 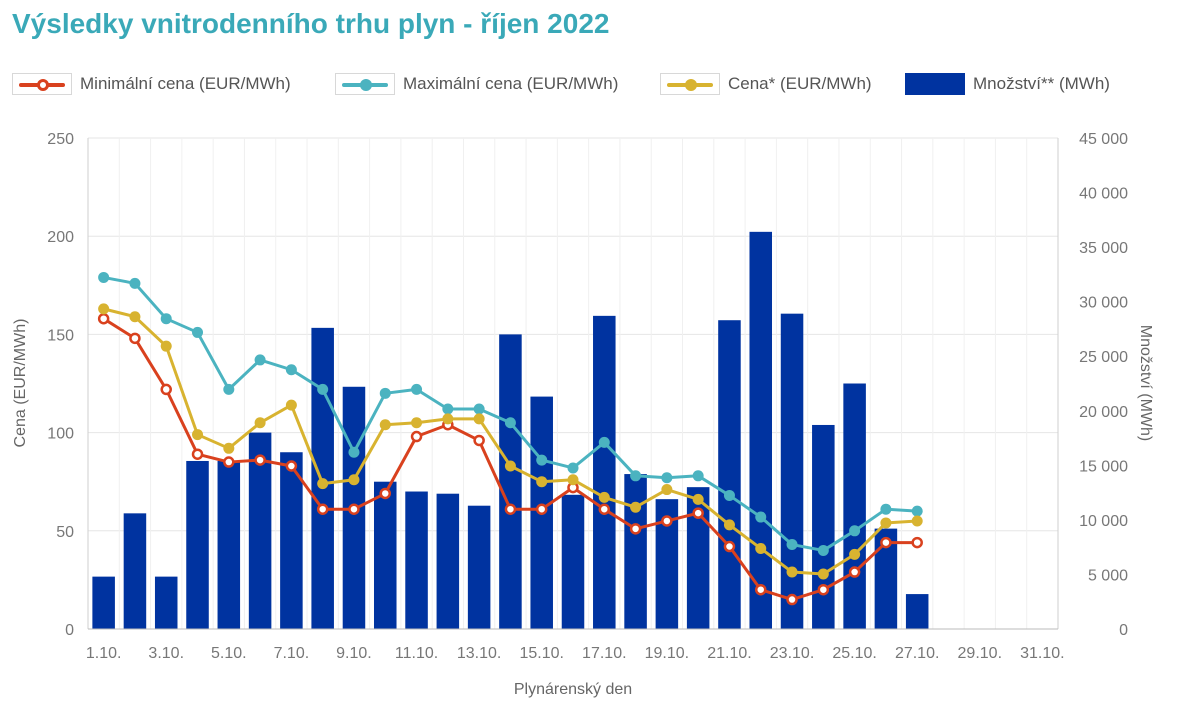 I want to click on legend-item-min-price: Minimální cena (EUR/MWh), so click(x=151, y=84).